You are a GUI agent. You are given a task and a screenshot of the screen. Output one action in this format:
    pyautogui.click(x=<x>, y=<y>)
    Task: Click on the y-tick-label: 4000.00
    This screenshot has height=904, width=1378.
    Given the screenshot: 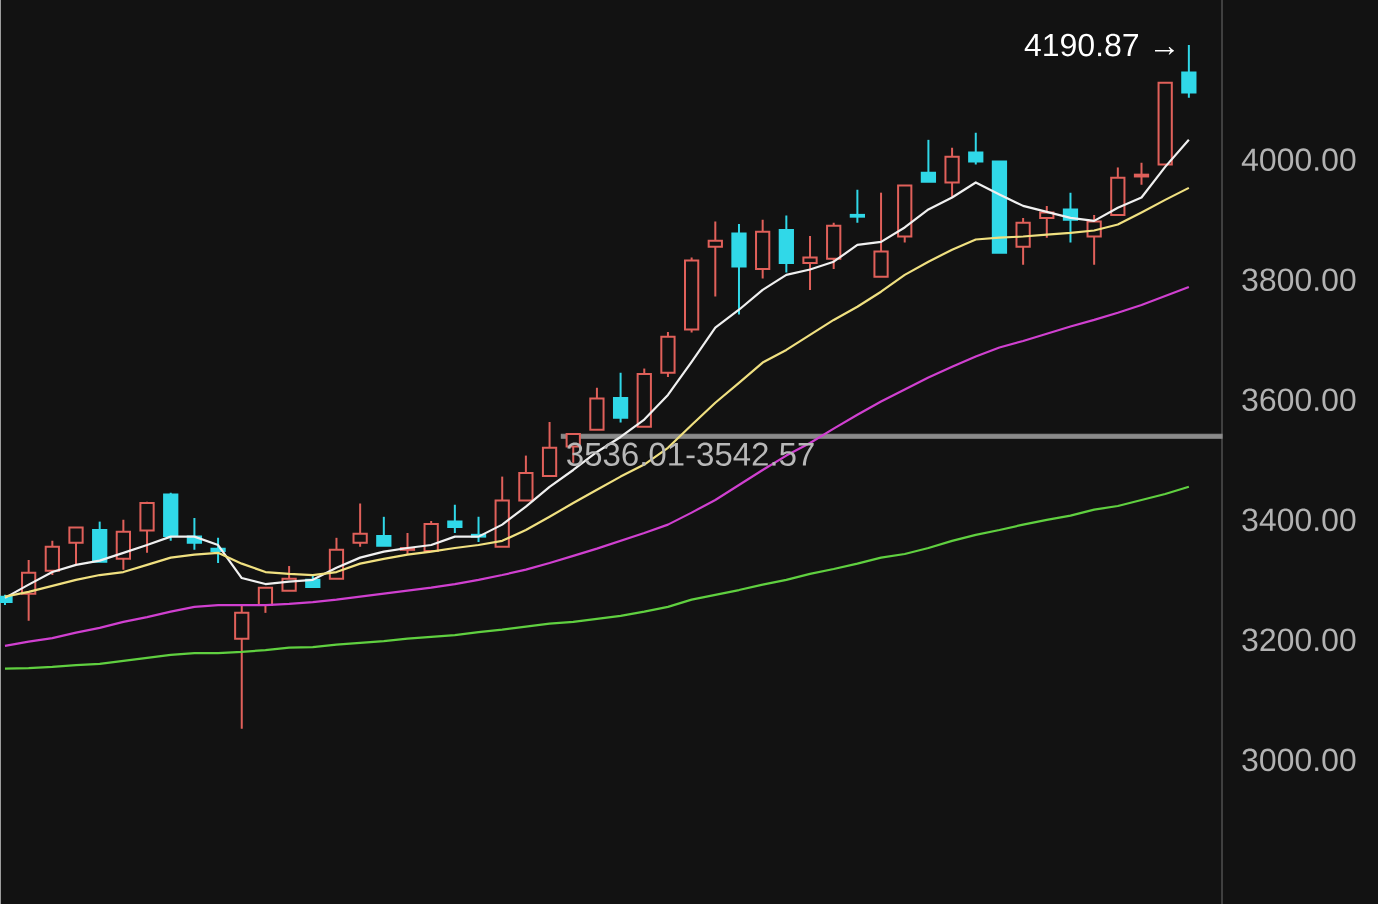 What is the action you would take?
    pyautogui.click(x=1298, y=159)
    